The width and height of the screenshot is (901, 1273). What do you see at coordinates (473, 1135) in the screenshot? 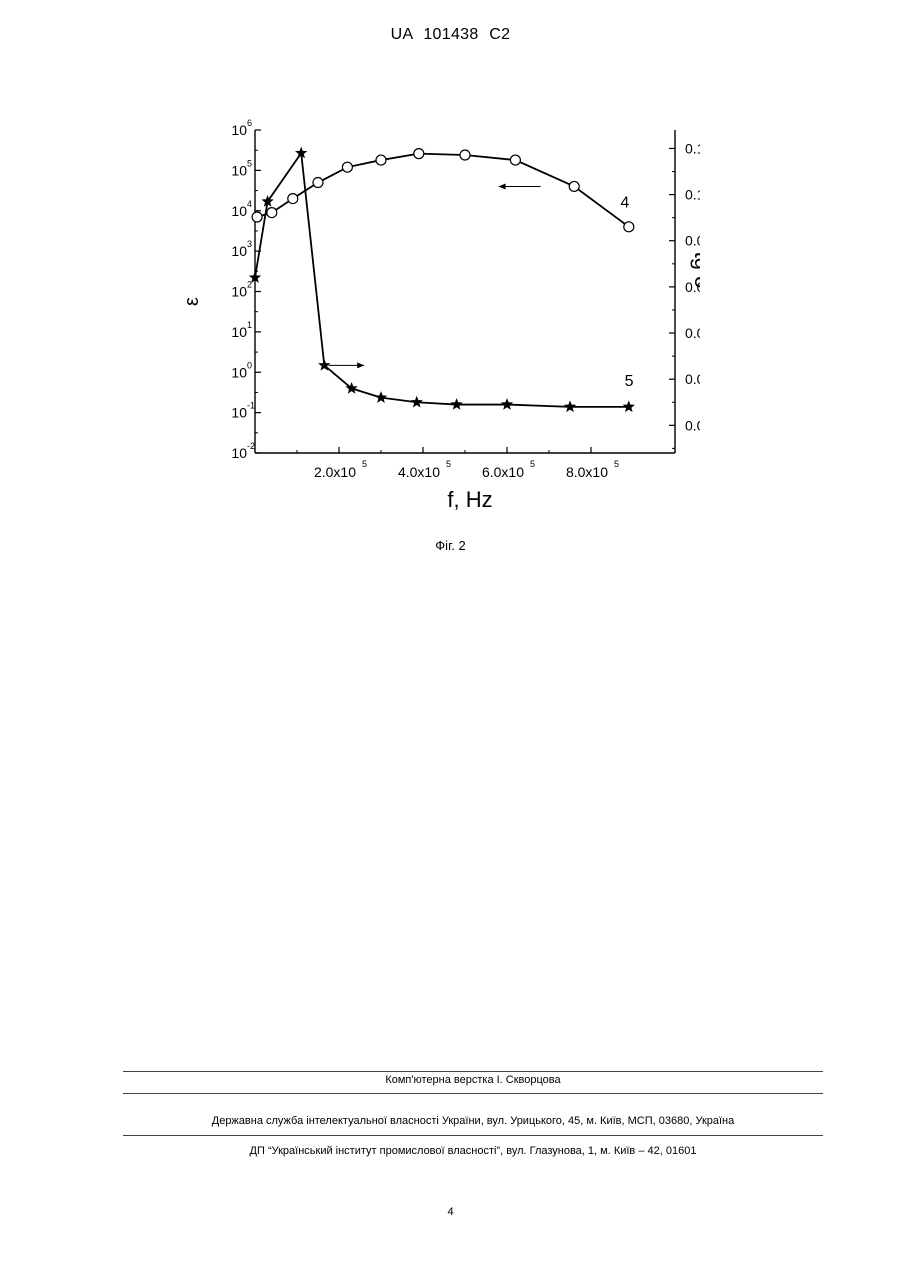
I see `footer-rule-bottom` at bounding box center [473, 1135].